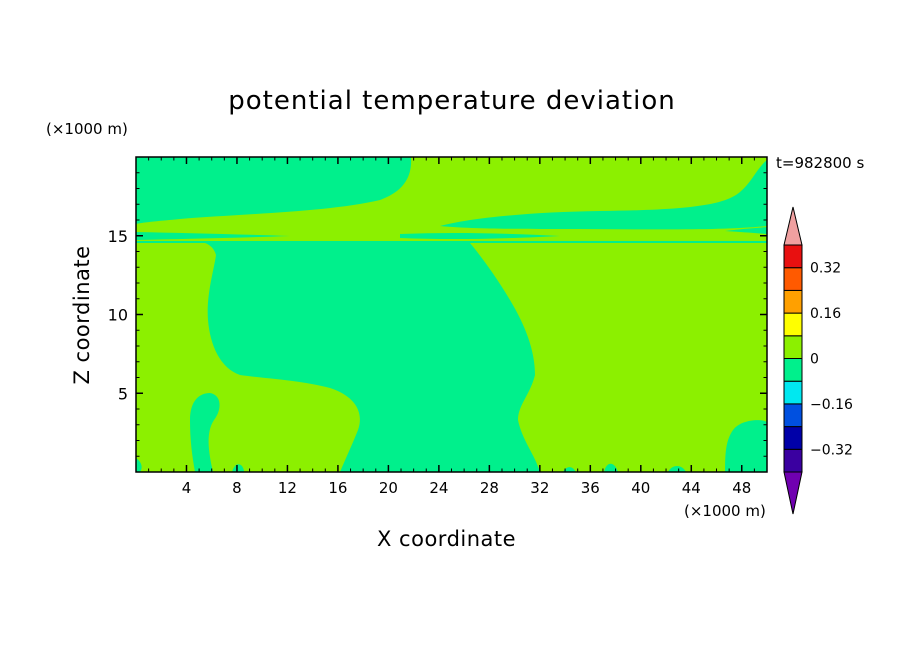  Describe the element at coordinates (274, 190) in the screenshot. I see `negative-anomaly-region-top` at that location.